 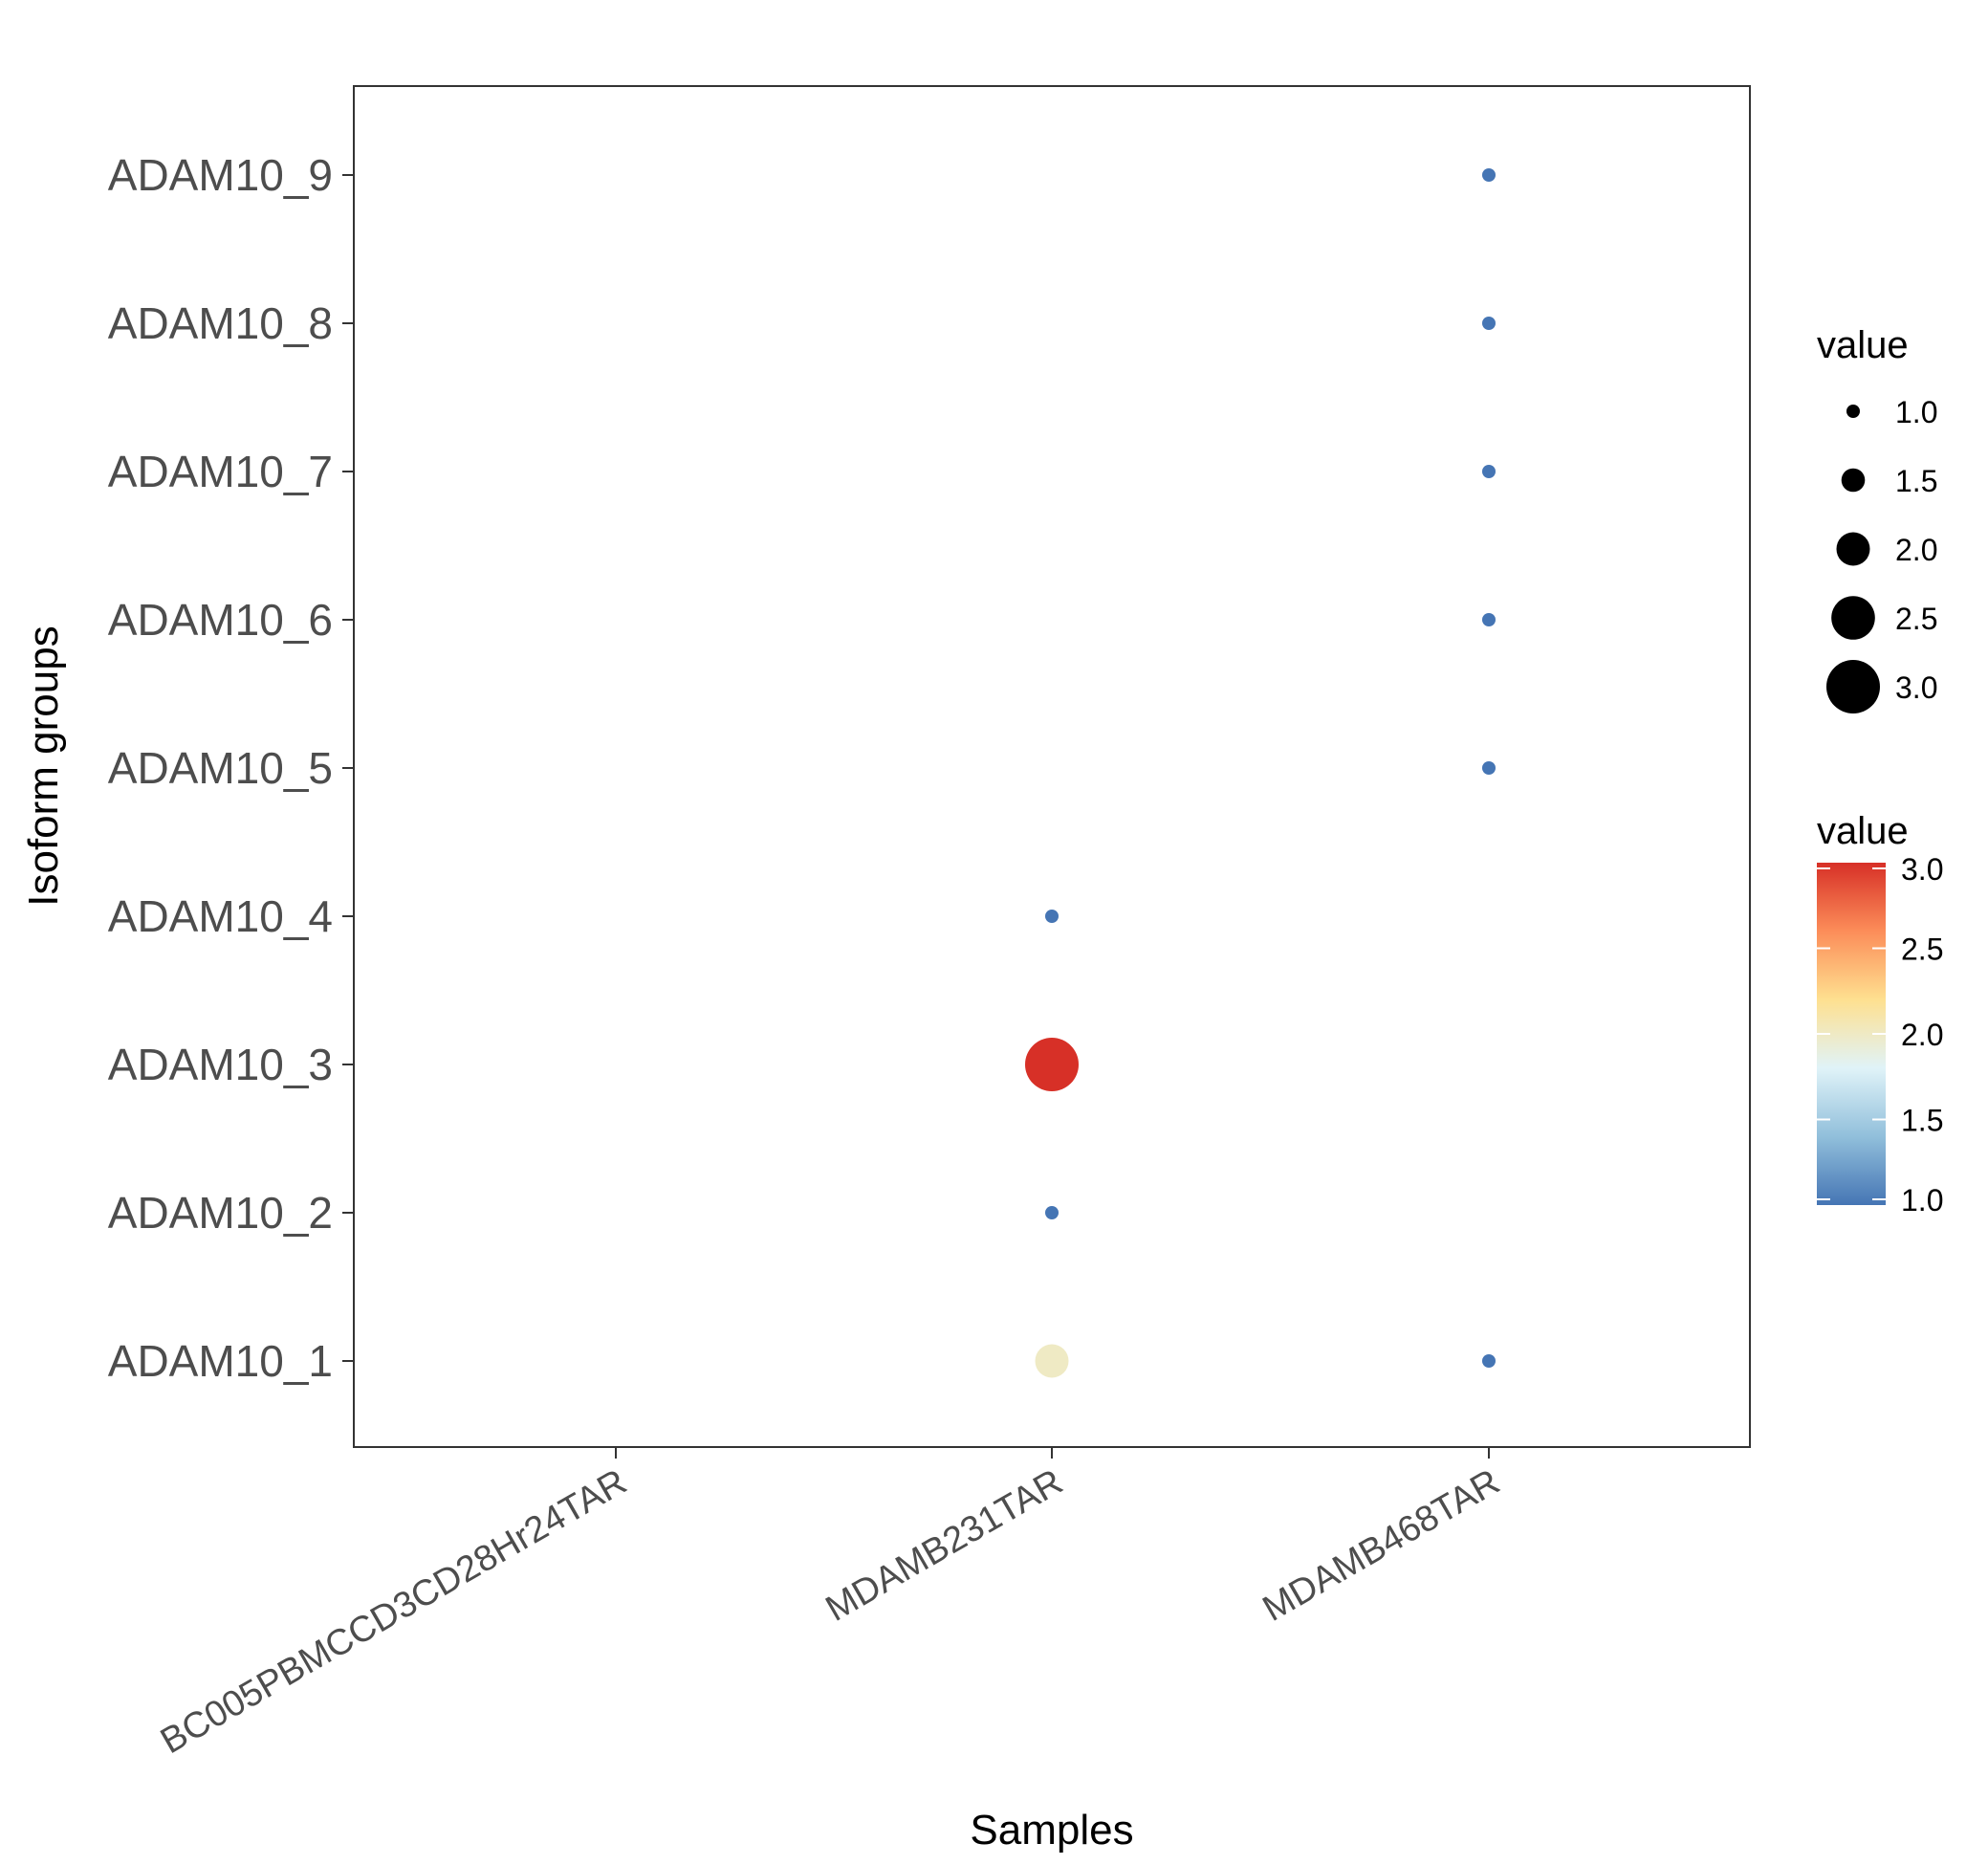 I want to click on color-legend-label: 1.0, so click(x=1922, y=1200).